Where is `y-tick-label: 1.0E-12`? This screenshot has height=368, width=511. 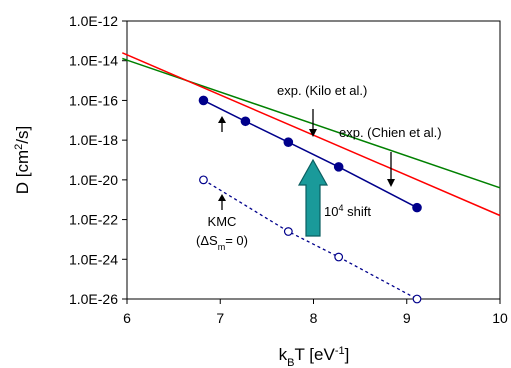
y-tick-label: 1.0E-12 is located at coordinates (93, 21).